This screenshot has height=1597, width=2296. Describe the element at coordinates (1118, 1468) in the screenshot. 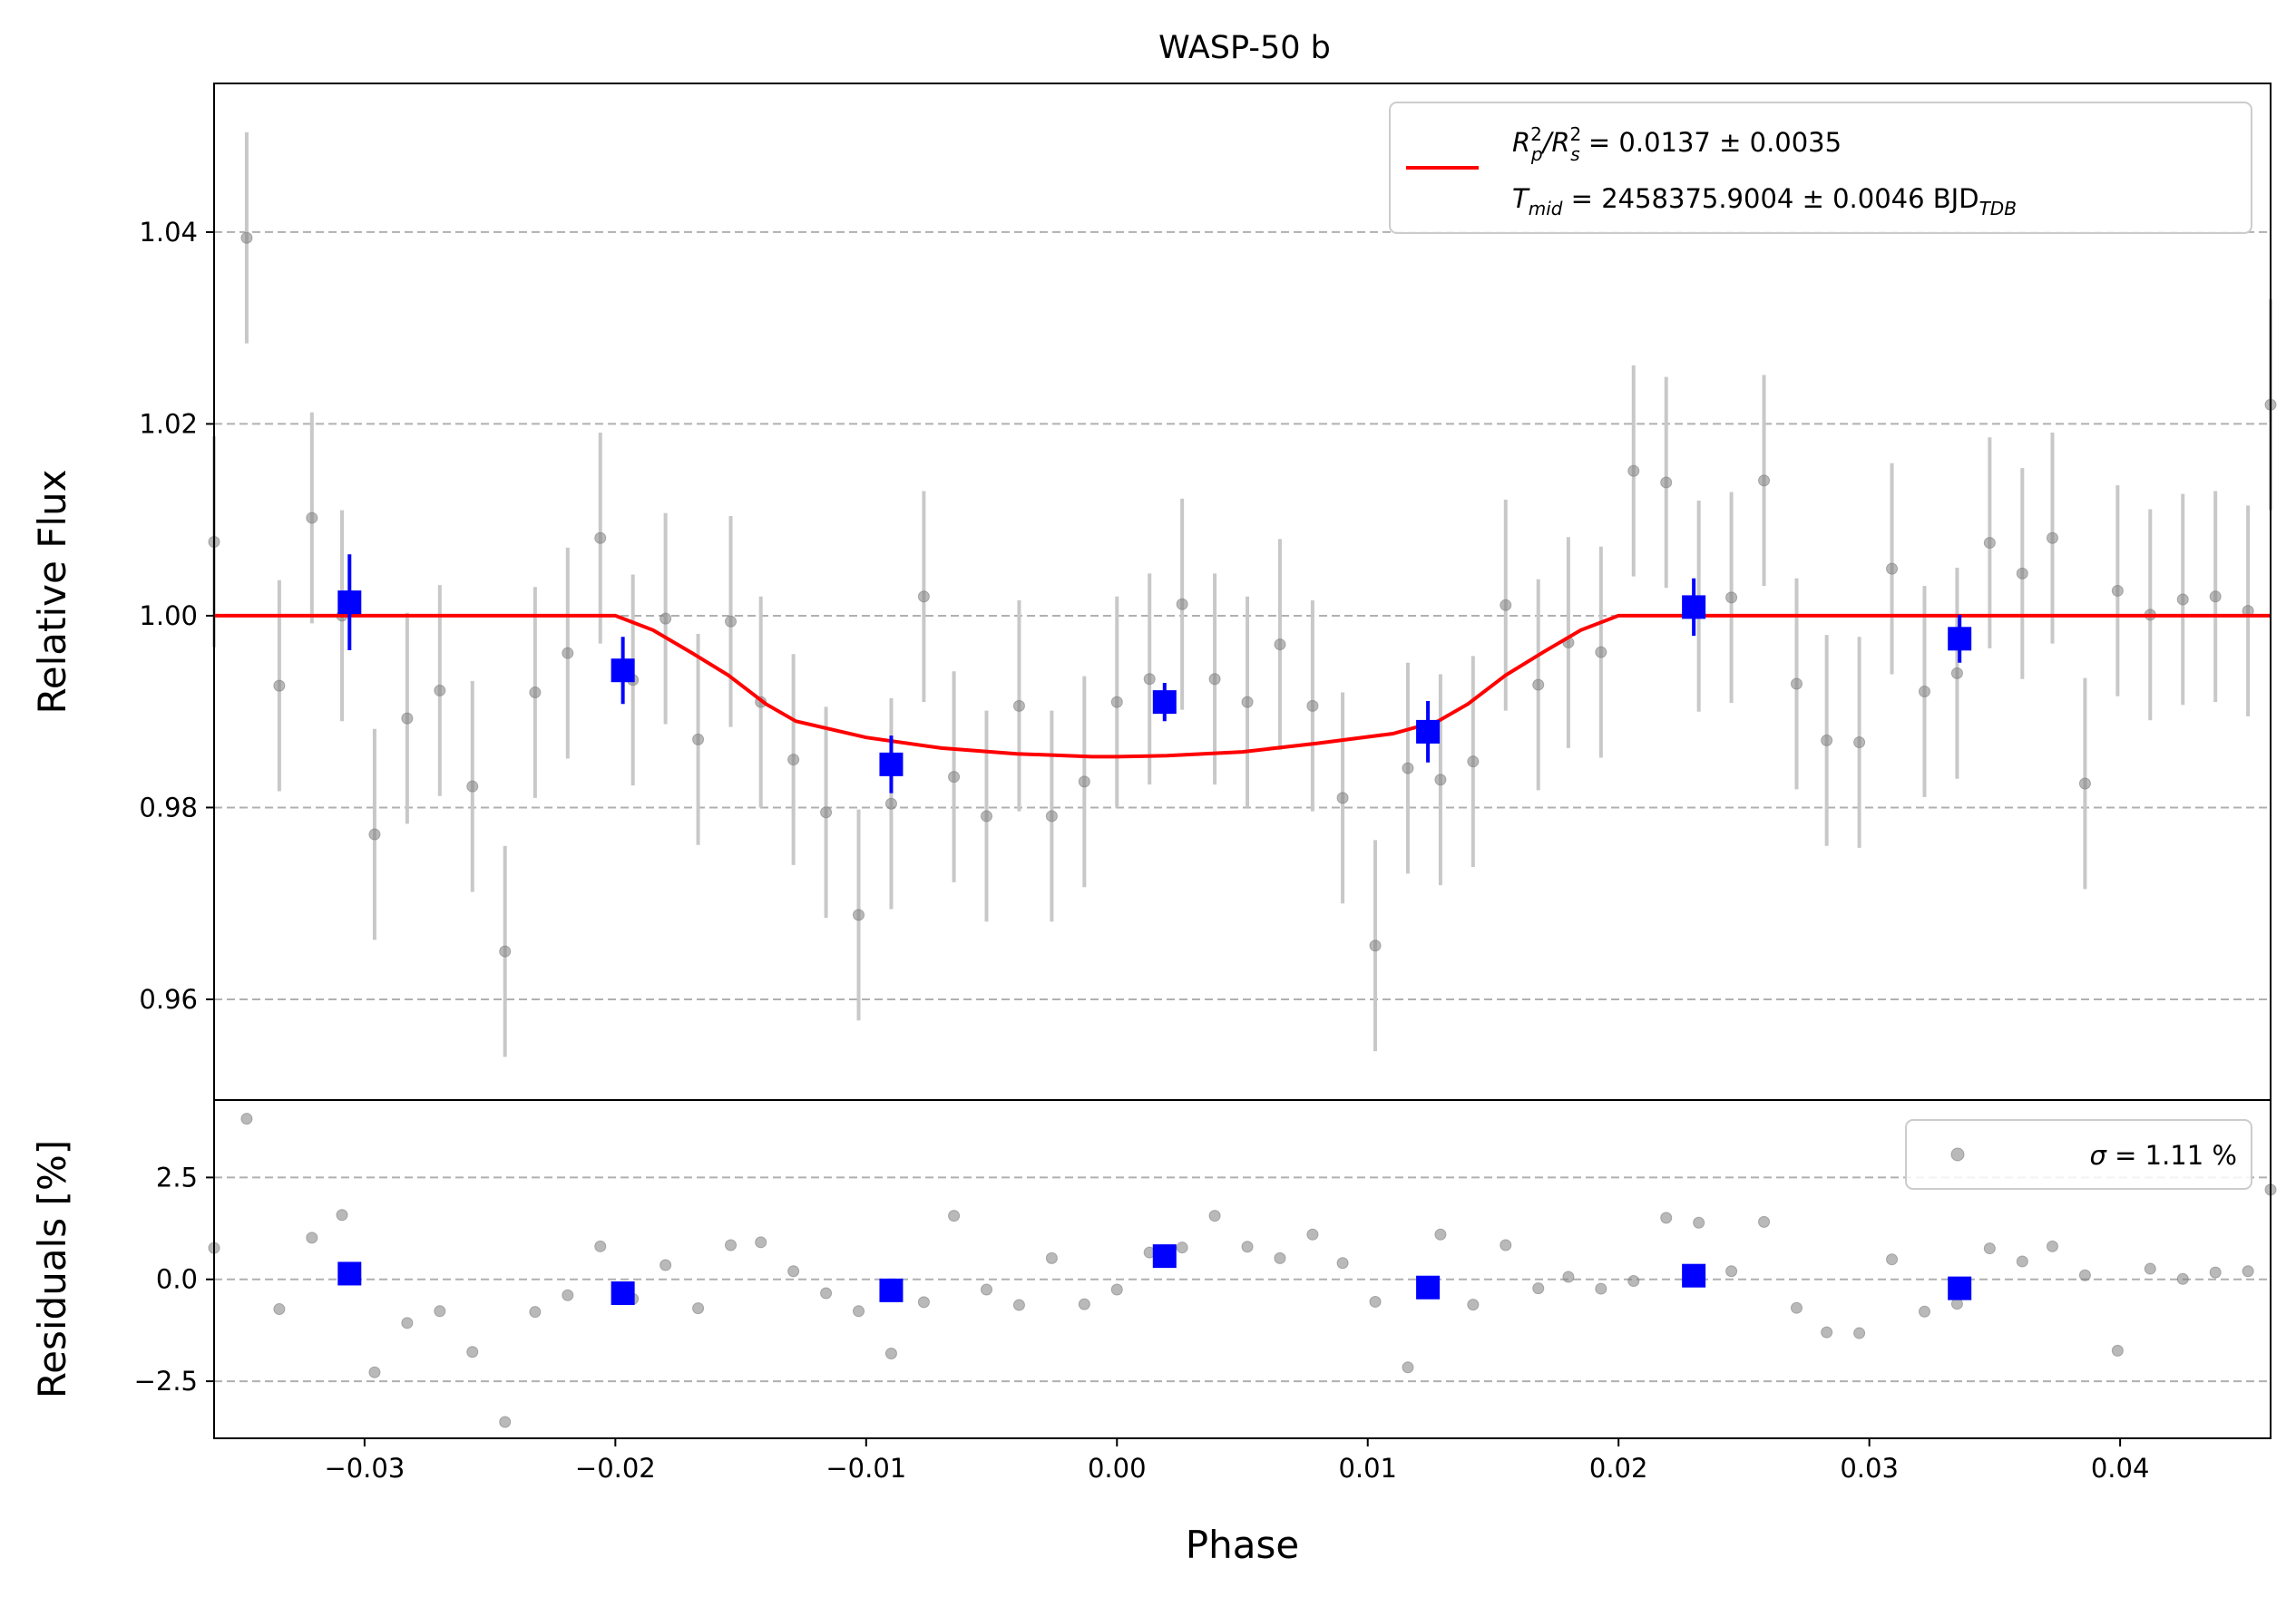

I see `x-tick-label: 0.00` at that location.